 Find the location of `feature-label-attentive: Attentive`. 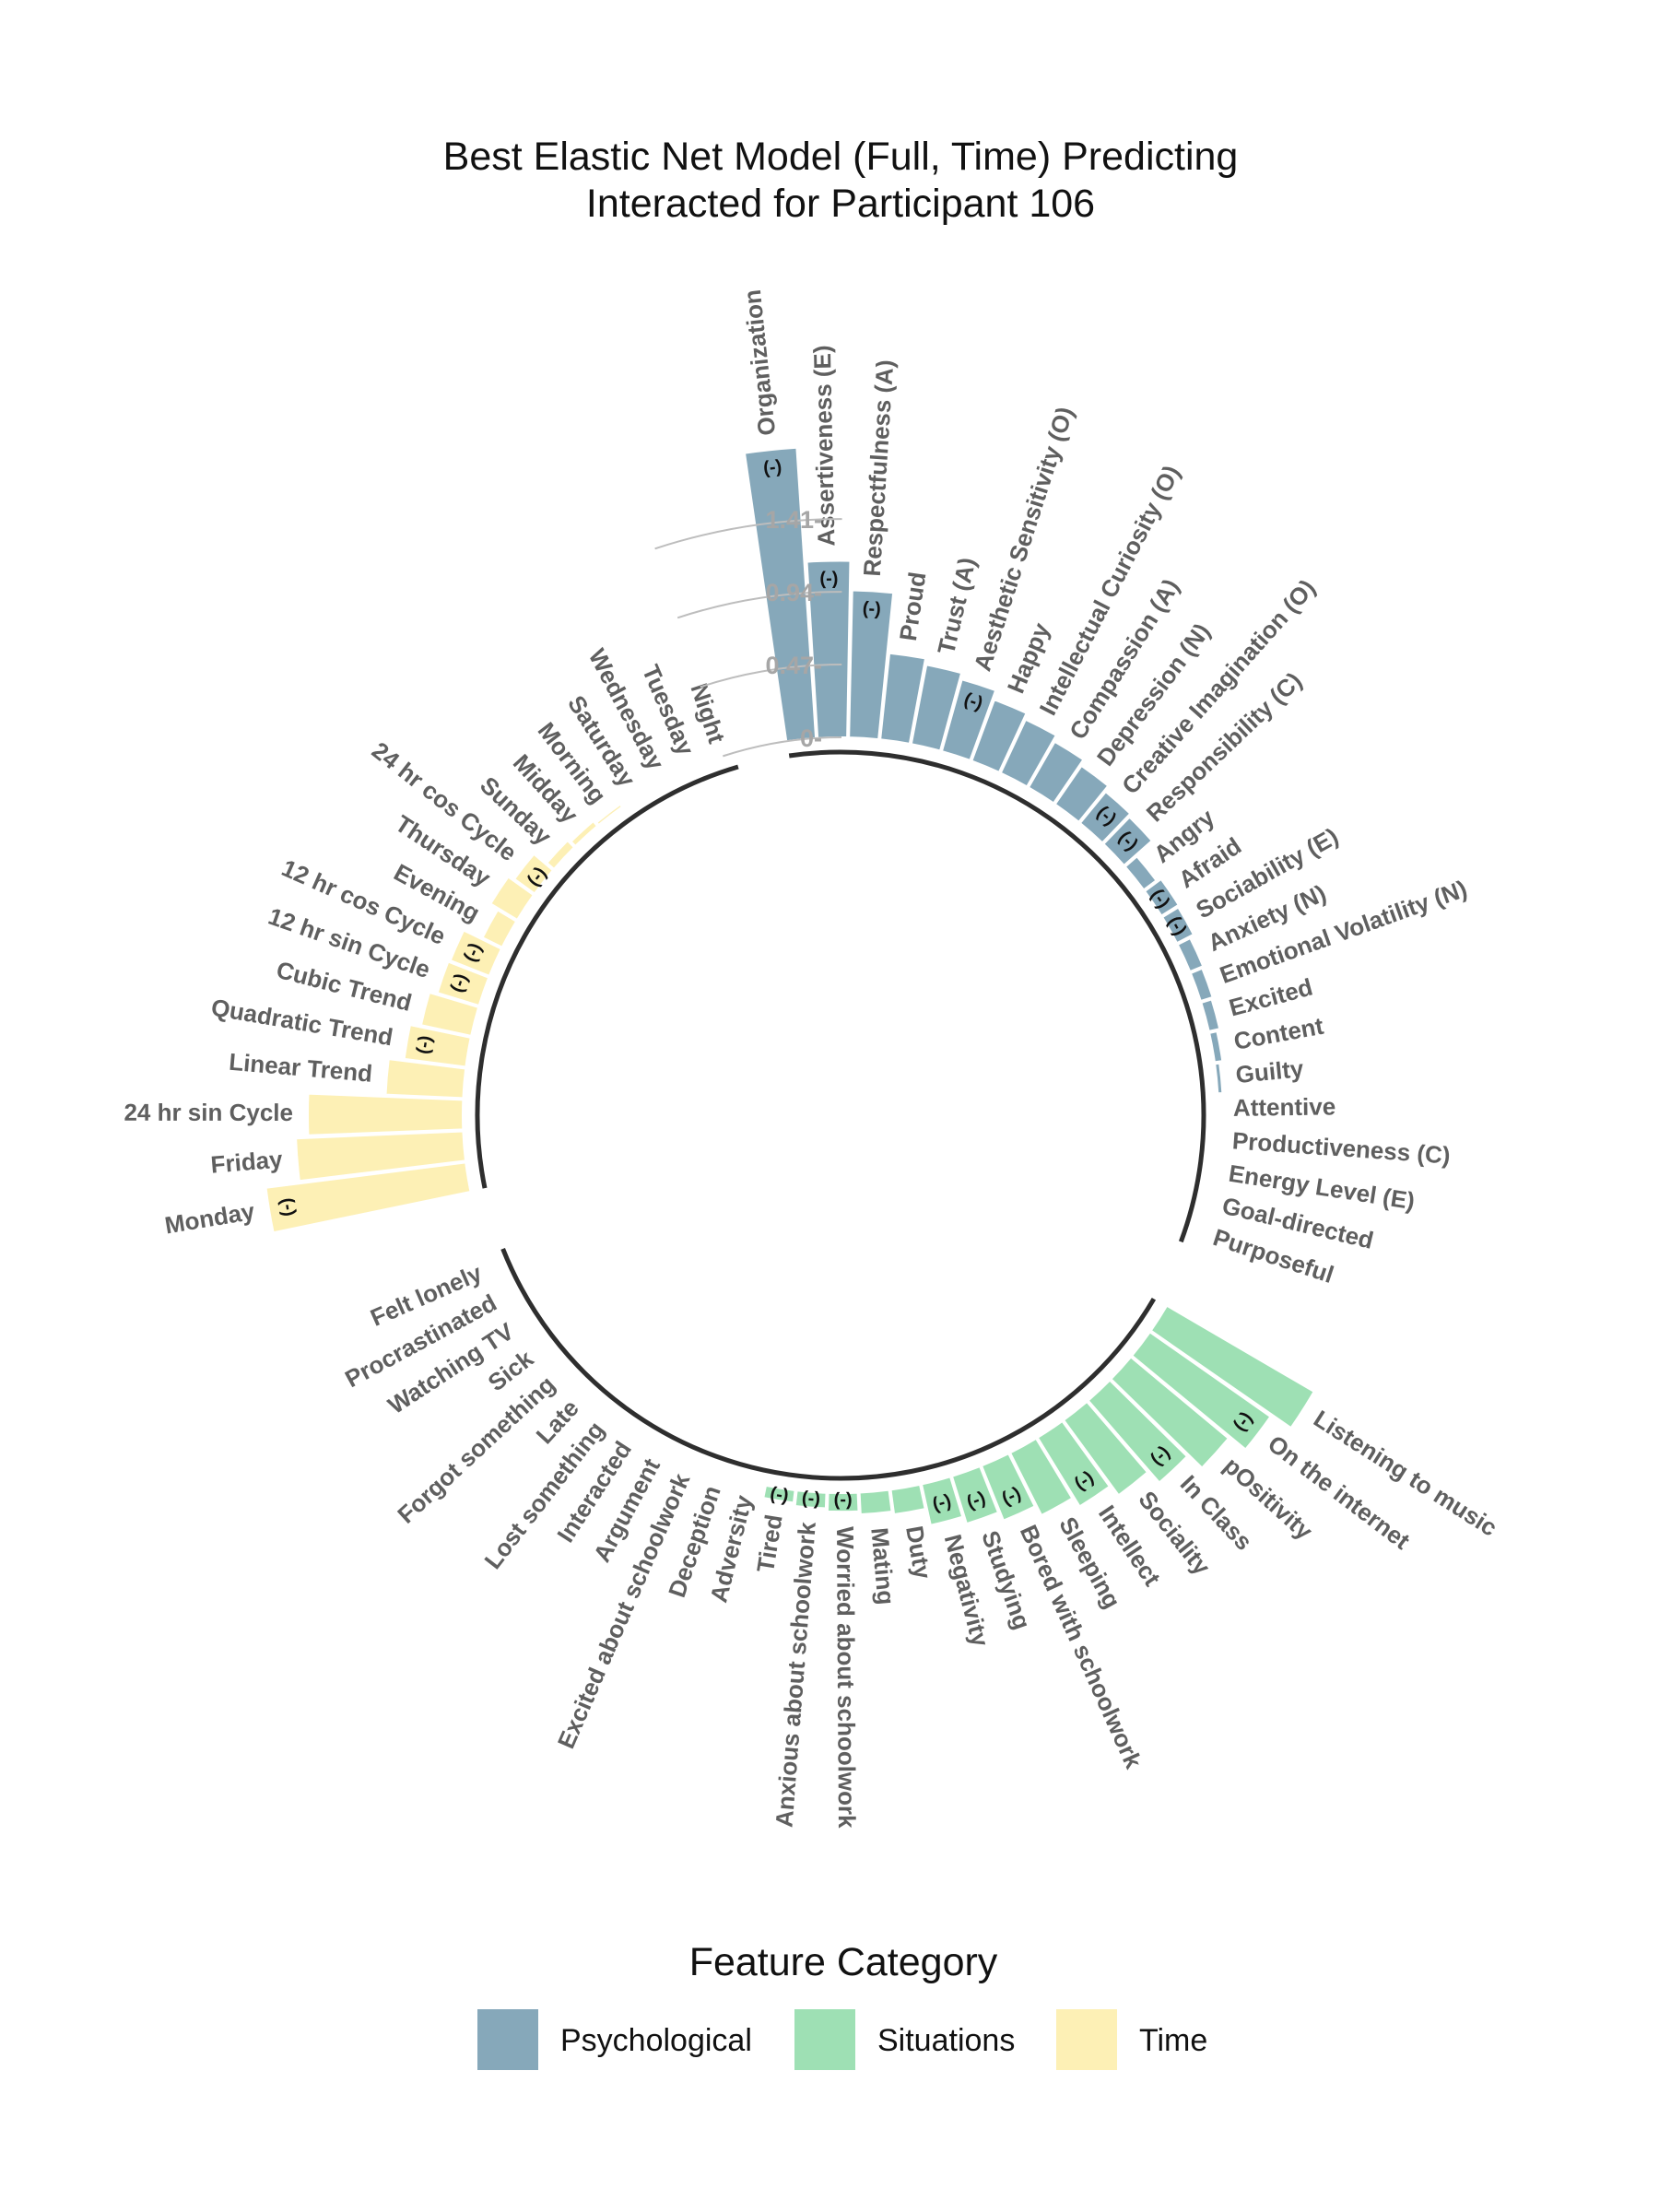

feature-label-attentive: Attentive is located at coordinates (1284, 1107).